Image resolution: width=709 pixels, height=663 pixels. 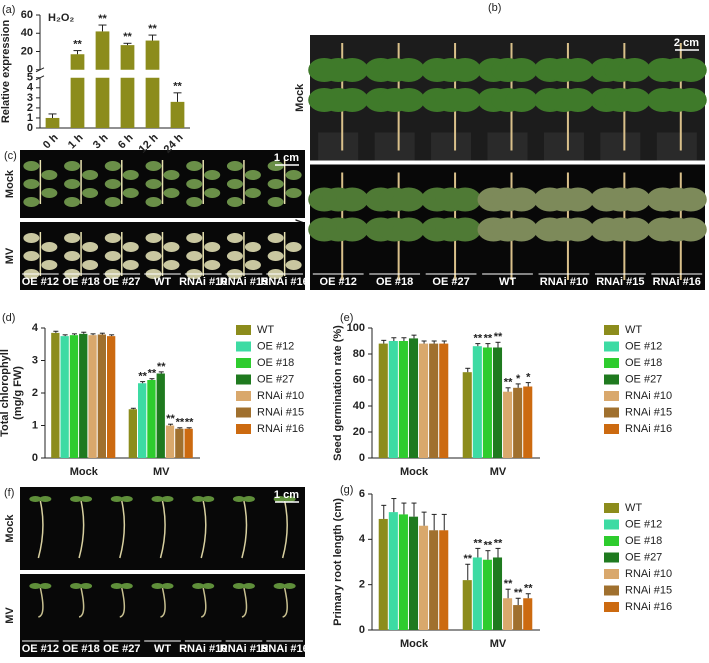 What do you see at coordinates (12, 393) in the screenshot?
I see `y-axis-label: Total chlorophyll(mg/g FW)` at bounding box center [12, 393].